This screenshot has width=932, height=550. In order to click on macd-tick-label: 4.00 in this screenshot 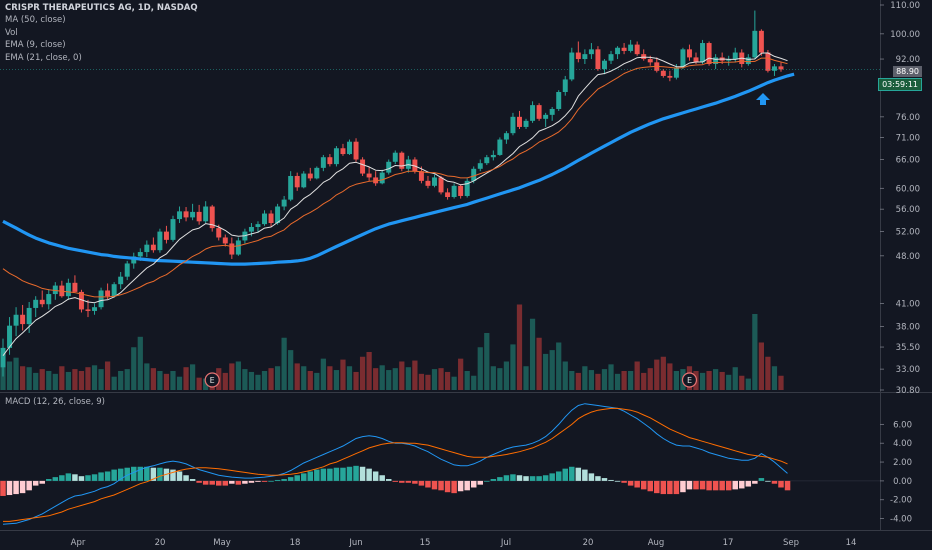, I will do `click(902, 444)`.